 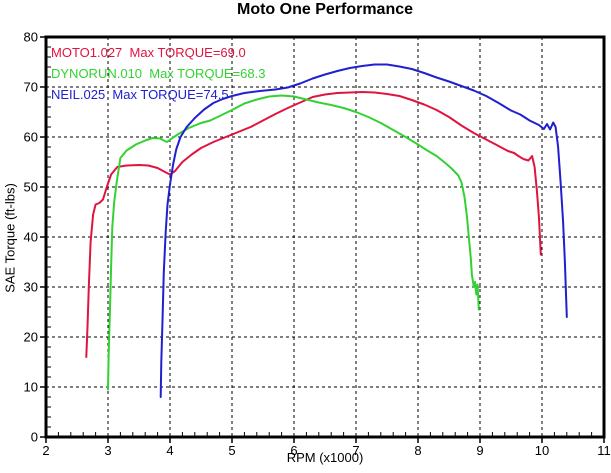 What do you see at coordinates (480, 450) in the screenshot?
I see `x-tick-label: 9` at bounding box center [480, 450].